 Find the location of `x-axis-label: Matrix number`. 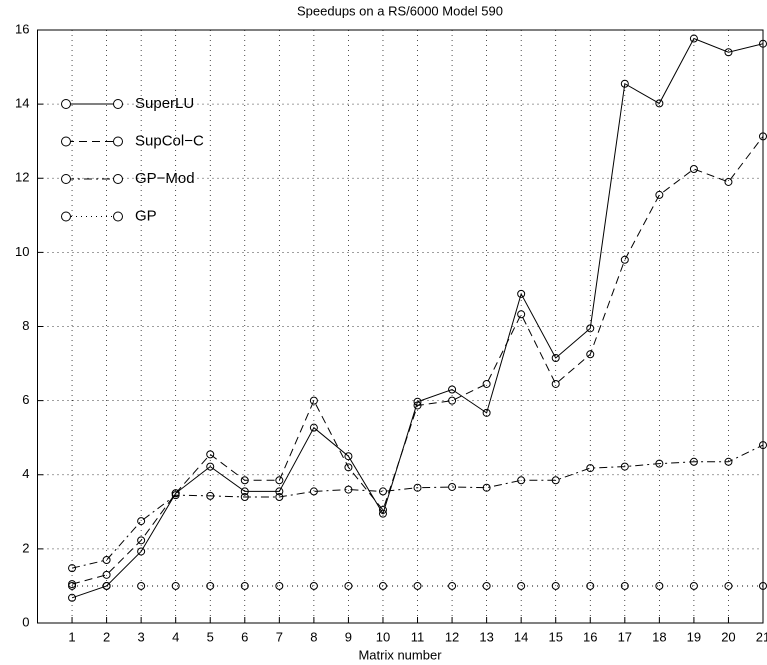

x-axis-label: Matrix number is located at coordinates (400, 654).